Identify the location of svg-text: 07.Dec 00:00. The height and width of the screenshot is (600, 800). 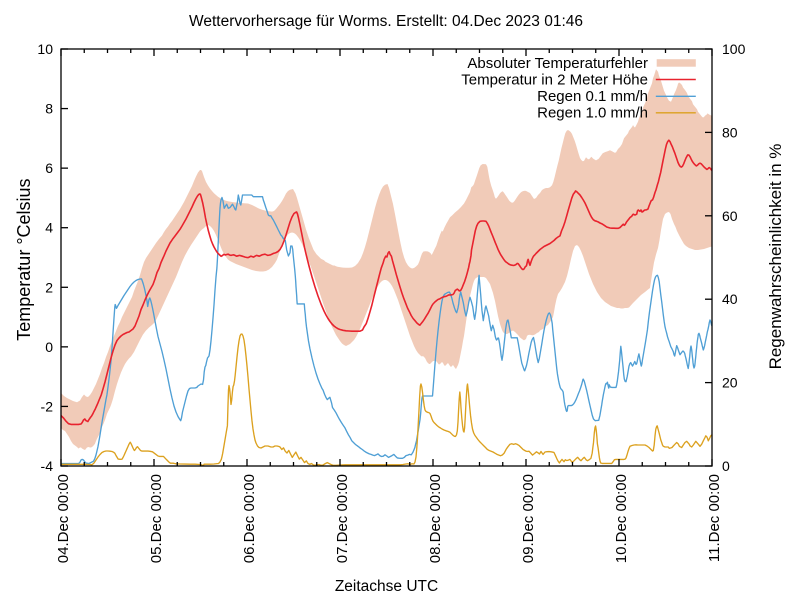
(342, 518).